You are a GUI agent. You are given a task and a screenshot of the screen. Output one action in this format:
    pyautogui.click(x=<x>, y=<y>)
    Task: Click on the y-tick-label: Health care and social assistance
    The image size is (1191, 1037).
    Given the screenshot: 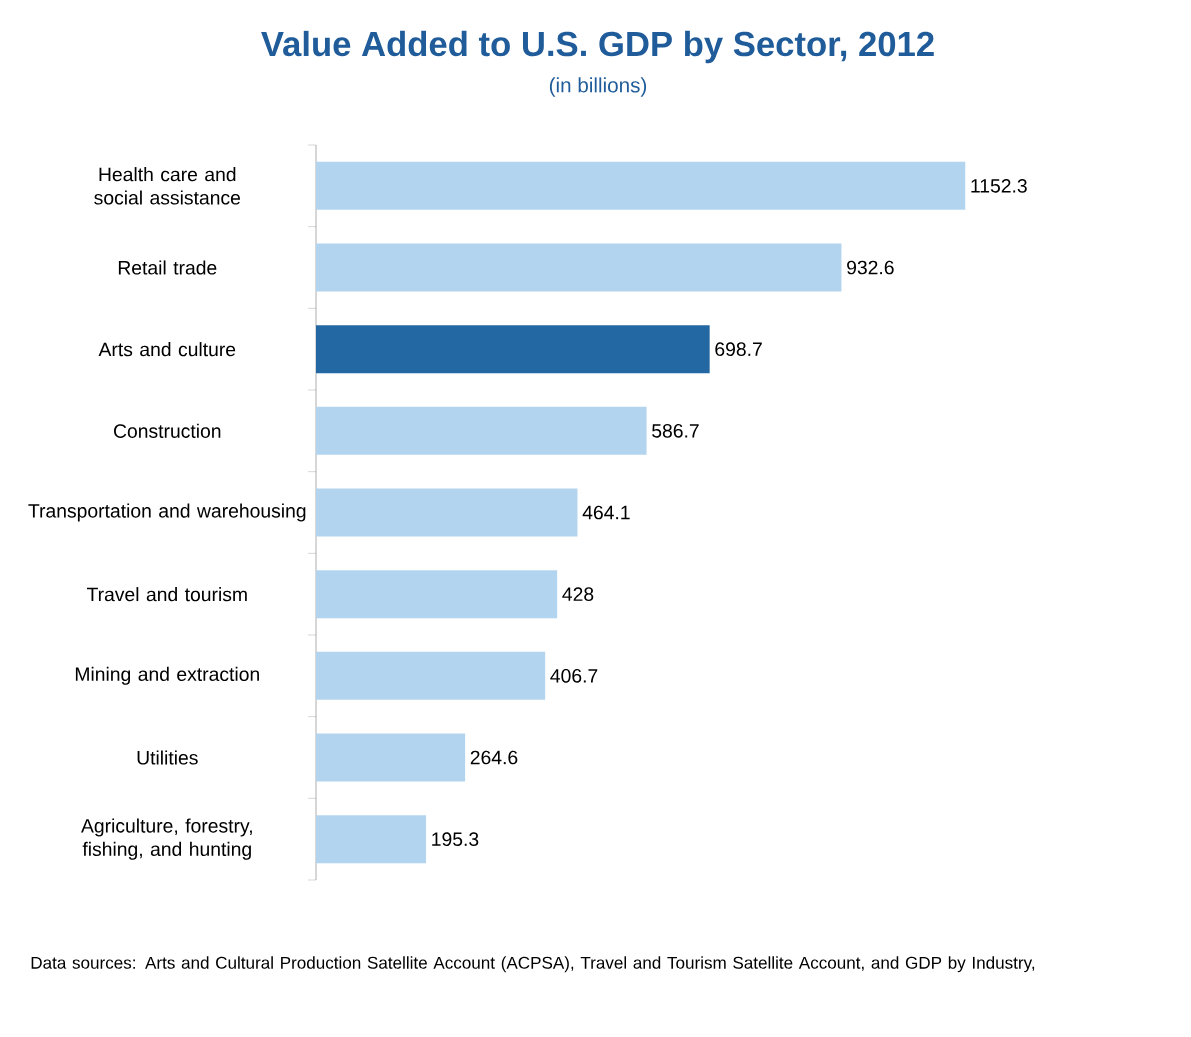 What is the action you would take?
    pyautogui.click(x=167, y=186)
    